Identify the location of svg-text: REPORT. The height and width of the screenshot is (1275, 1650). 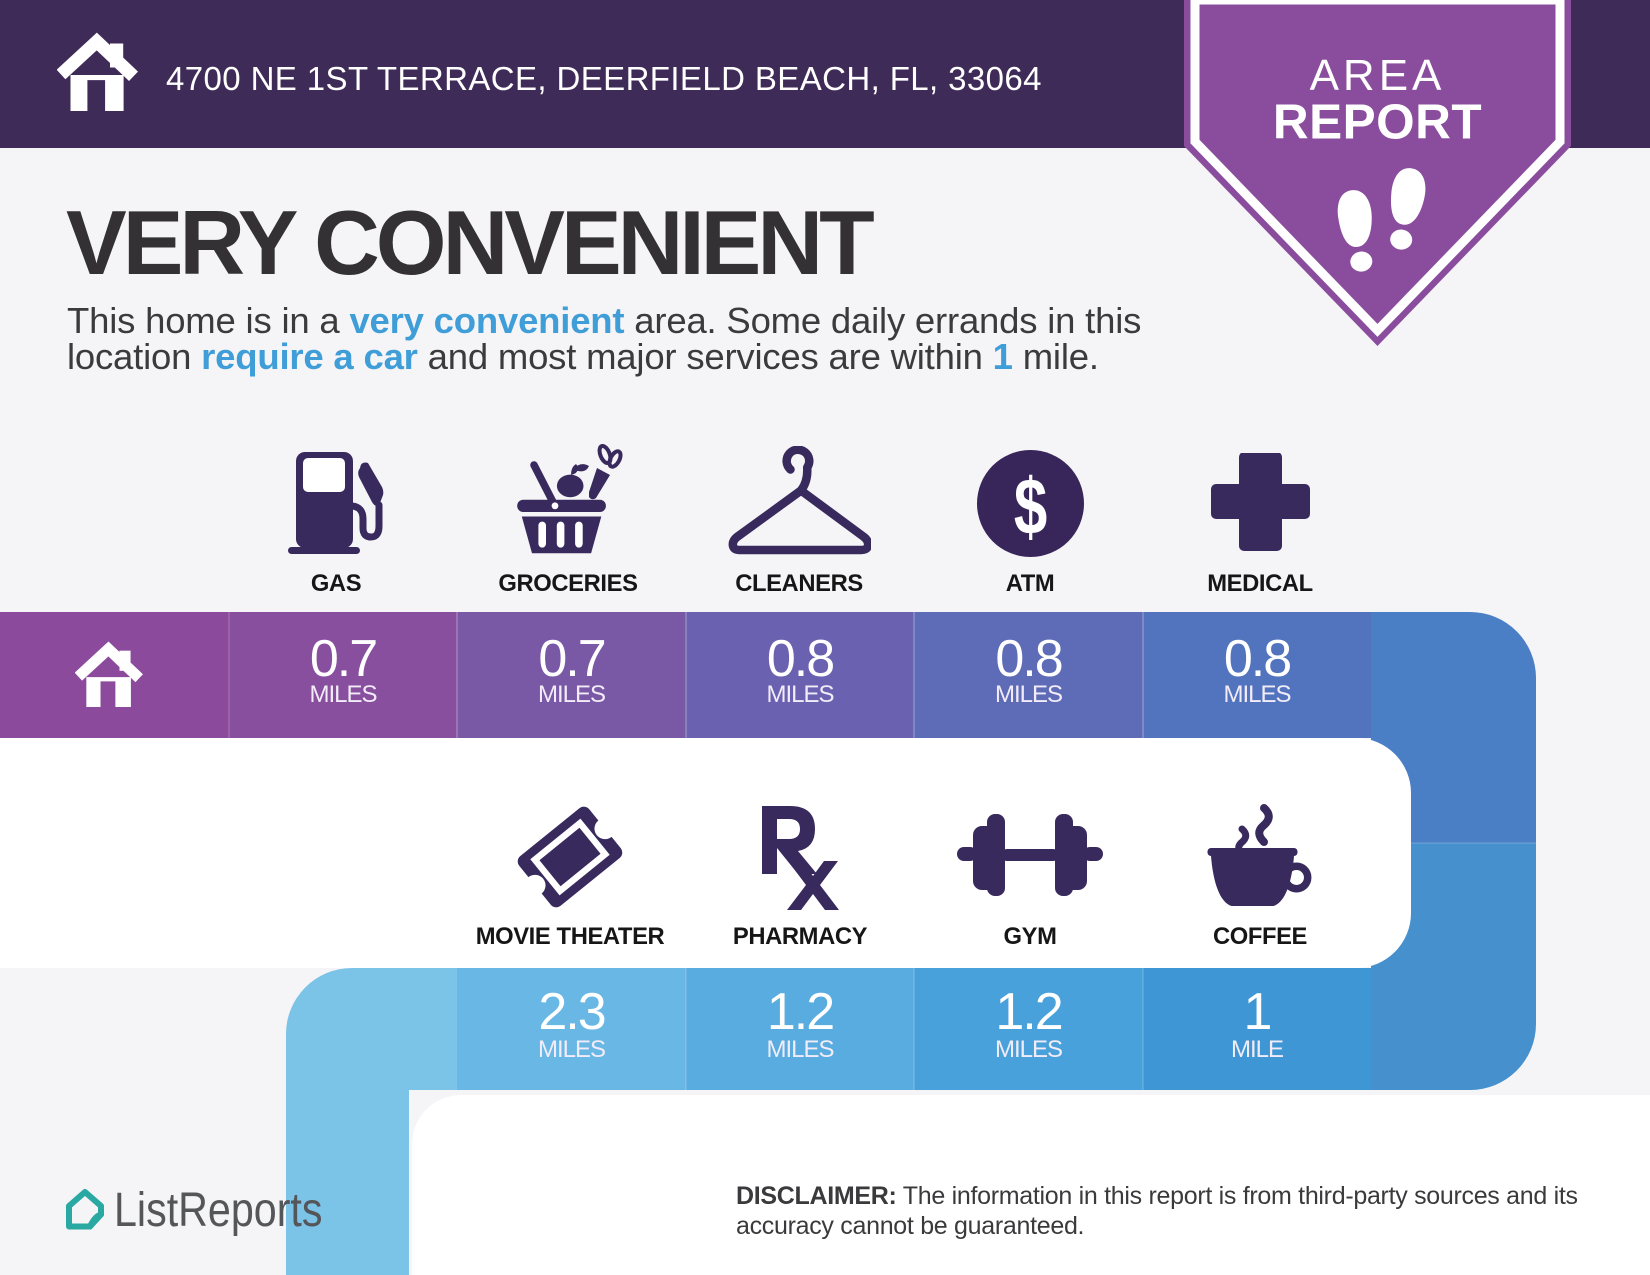
(1377, 122).